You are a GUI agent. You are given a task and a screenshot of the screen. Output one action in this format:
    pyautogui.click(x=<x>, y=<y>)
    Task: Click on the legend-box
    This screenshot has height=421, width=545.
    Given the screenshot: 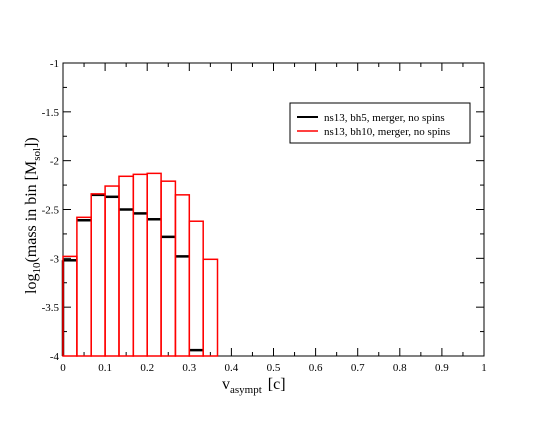 What is the action you would take?
    pyautogui.click(x=380, y=123)
    